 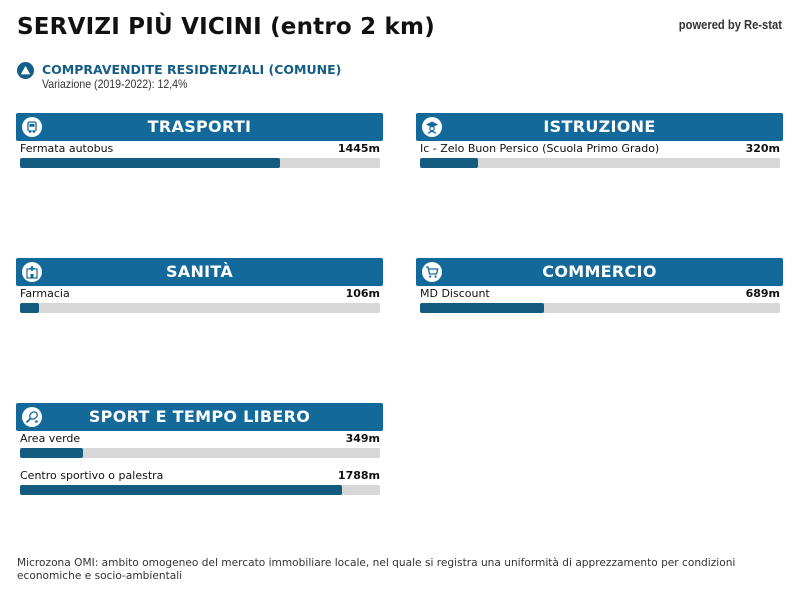 I want to click on category-title: TRASPORTI, so click(x=199, y=126).